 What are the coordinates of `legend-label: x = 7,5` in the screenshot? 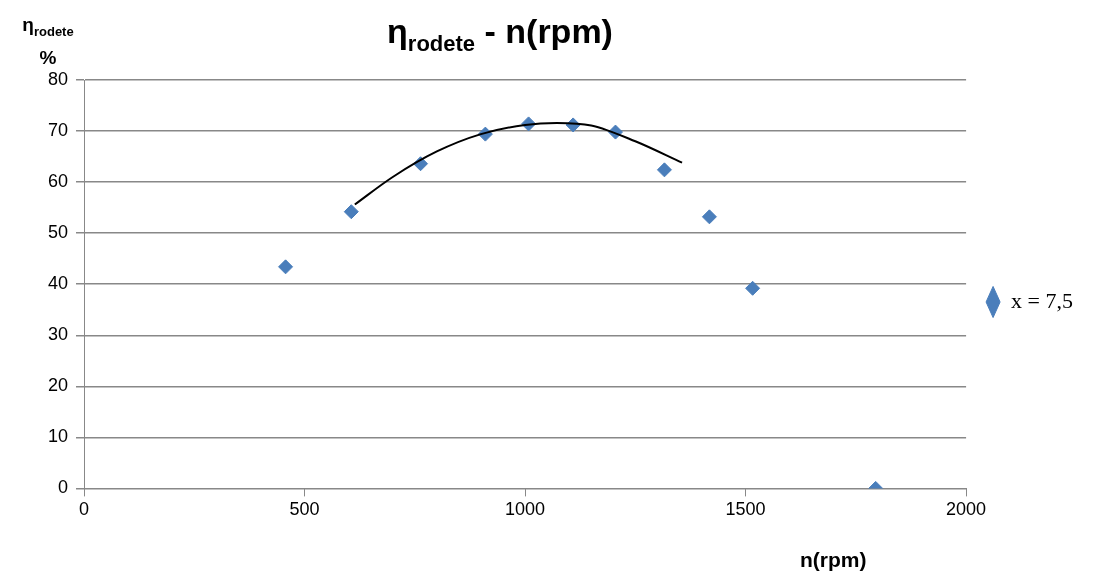 It's located at (1042, 300).